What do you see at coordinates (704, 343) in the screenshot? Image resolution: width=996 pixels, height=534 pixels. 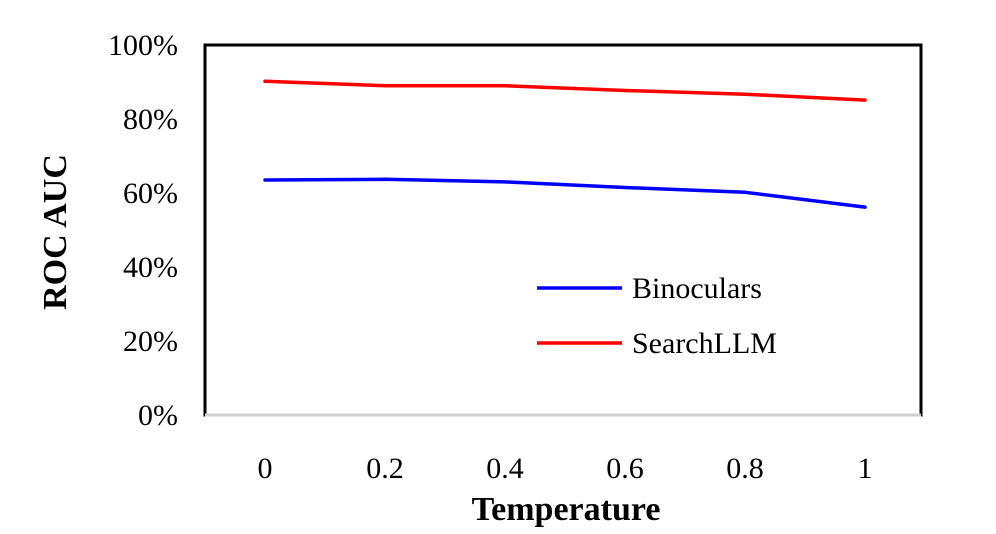 I see `legend-label-searchllm: SearchLLM` at bounding box center [704, 343].